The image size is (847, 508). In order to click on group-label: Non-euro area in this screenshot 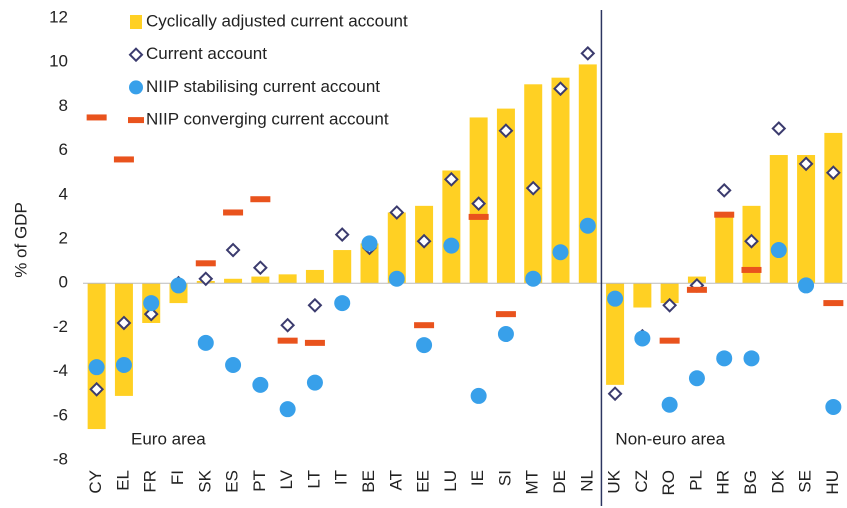, I will do `click(670, 438)`.